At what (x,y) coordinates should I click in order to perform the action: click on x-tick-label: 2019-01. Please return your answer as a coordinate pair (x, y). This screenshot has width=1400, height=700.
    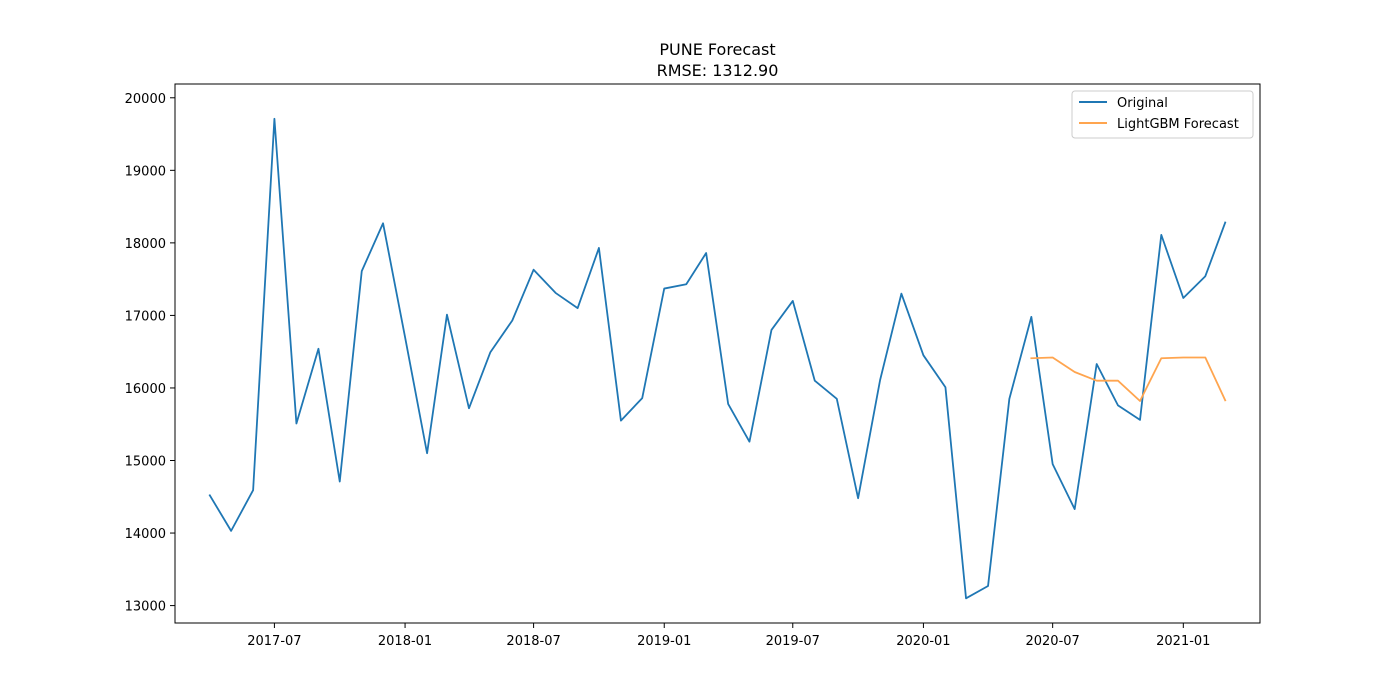
    Looking at the image, I should click on (664, 641).